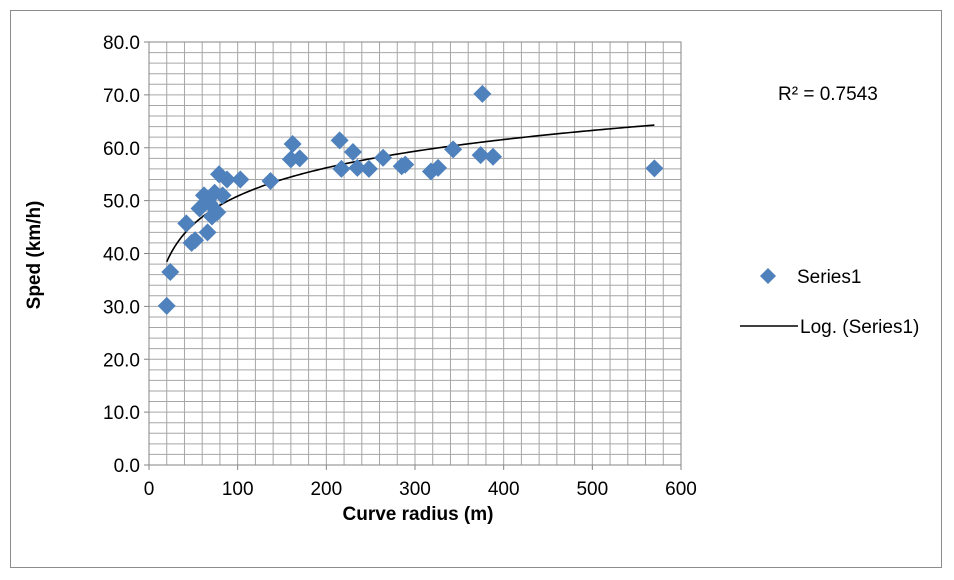 The width and height of the screenshot is (954, 580). I want to click on x-tick-label: 400, so click(504, 489).